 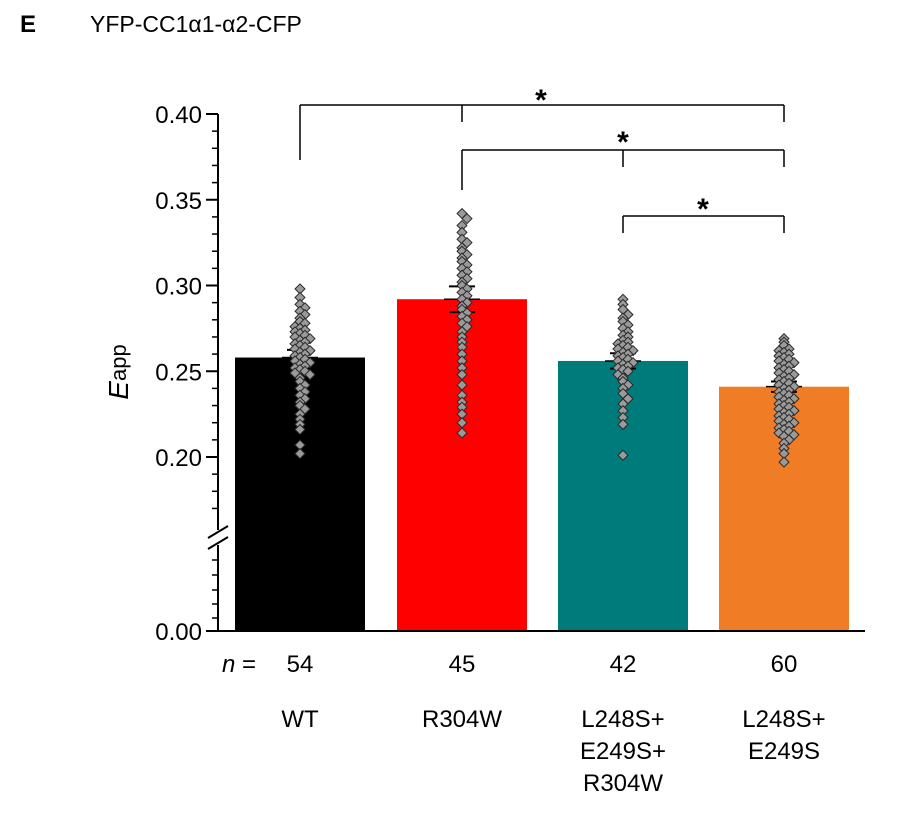 I want to click on y-axis-label: Eapp, so click(x=118, y=371).